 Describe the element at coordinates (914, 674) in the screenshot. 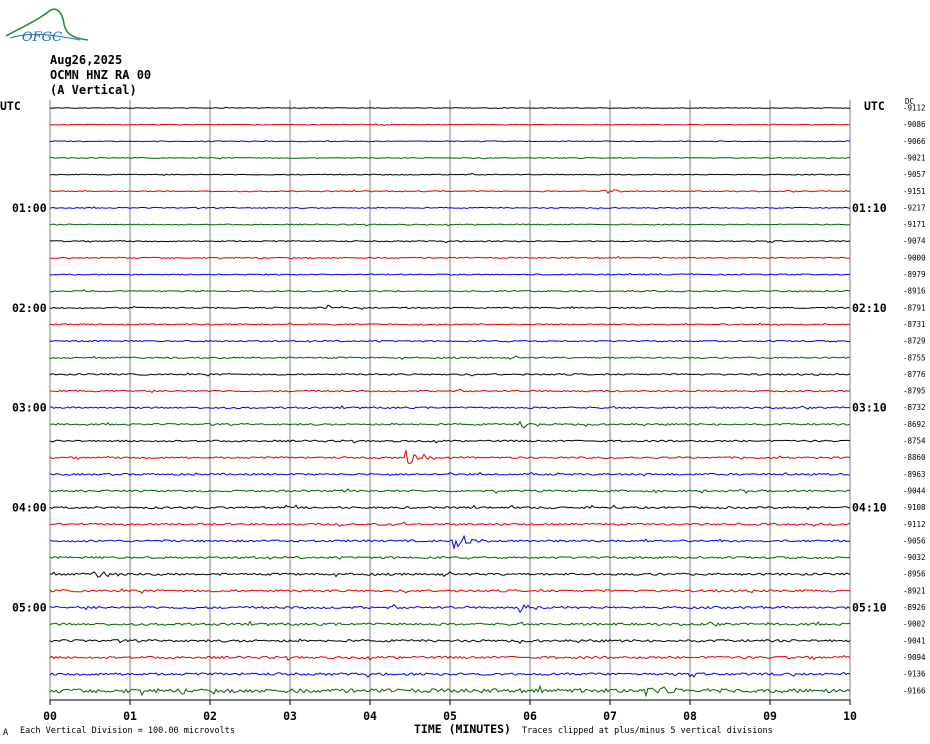

I see `dc-offset-label: -9136` at that location.